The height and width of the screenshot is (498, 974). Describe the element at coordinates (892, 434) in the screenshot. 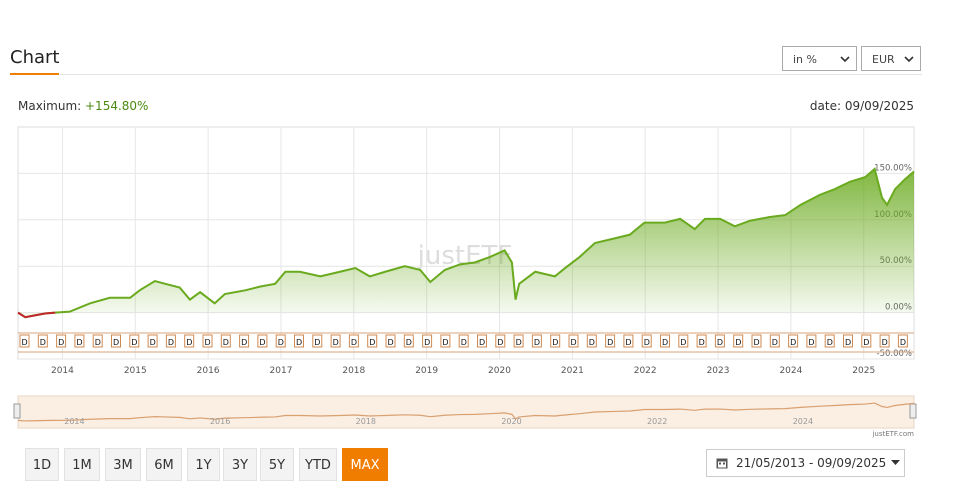

I see `credit: justETF.com` at that location.